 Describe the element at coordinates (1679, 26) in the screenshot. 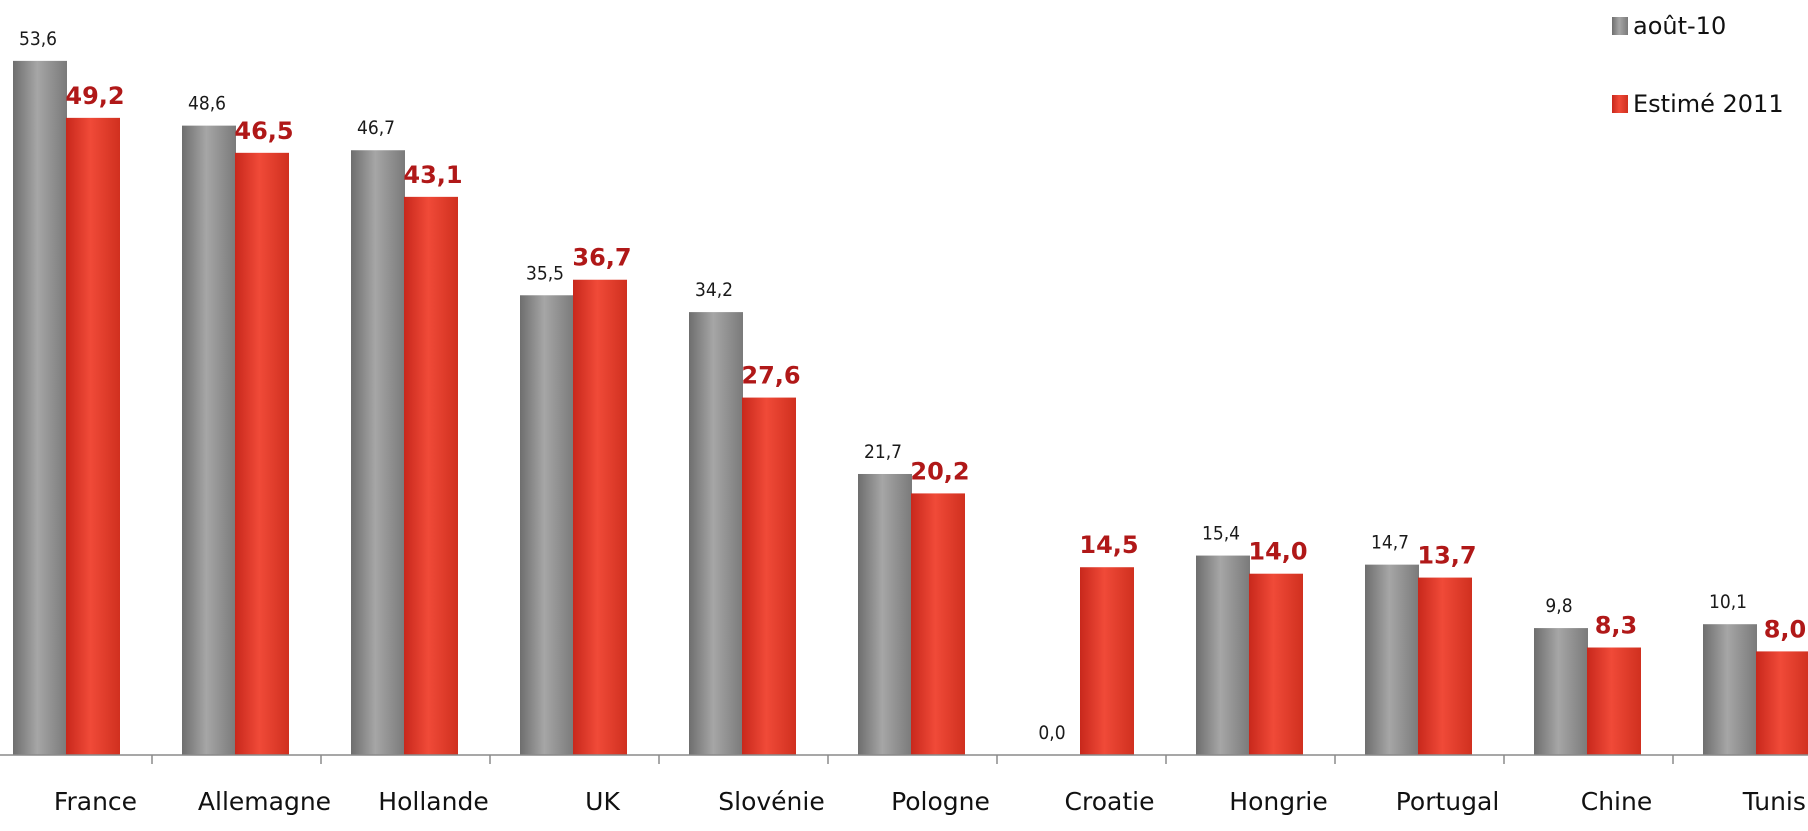

I see `legend-label-aout10: août-10` at that location.